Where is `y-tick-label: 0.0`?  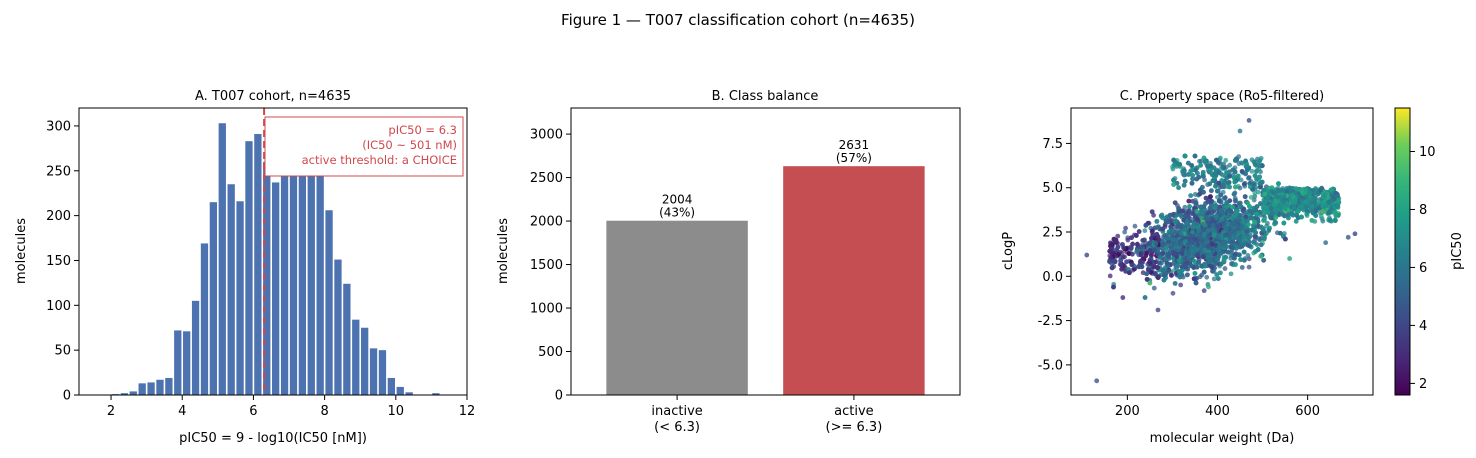 y-tick-label: 0.0 is located at coordinates (1052, 277).